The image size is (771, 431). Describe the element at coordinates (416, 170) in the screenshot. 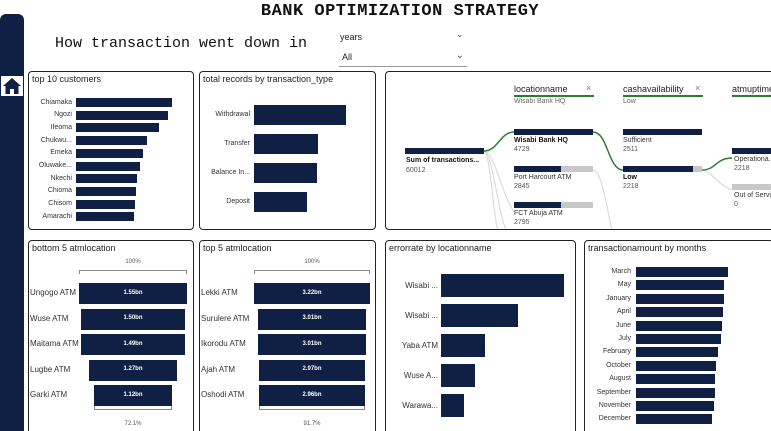

I see `root-node-value: 60012` at that location.